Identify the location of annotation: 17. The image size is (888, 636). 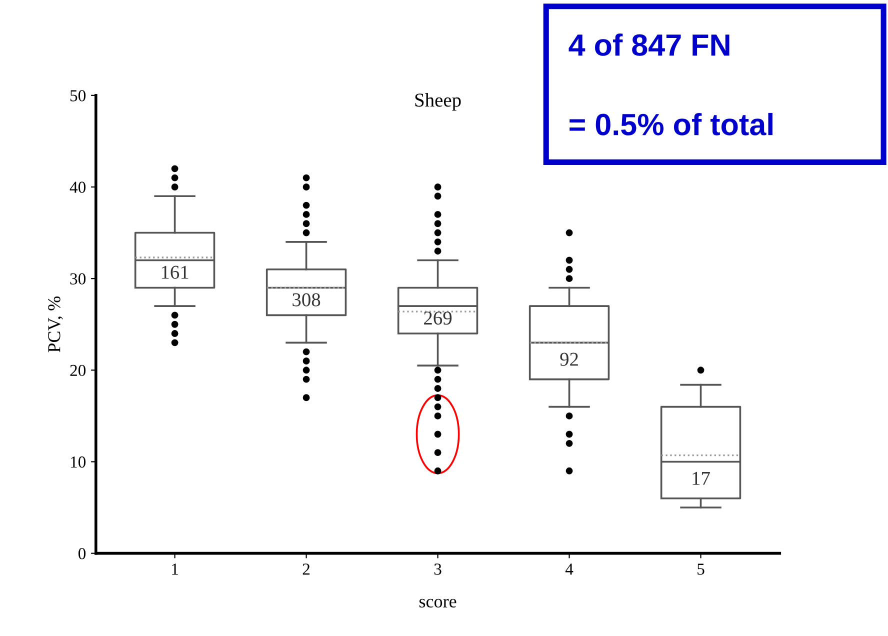
(701, 478).